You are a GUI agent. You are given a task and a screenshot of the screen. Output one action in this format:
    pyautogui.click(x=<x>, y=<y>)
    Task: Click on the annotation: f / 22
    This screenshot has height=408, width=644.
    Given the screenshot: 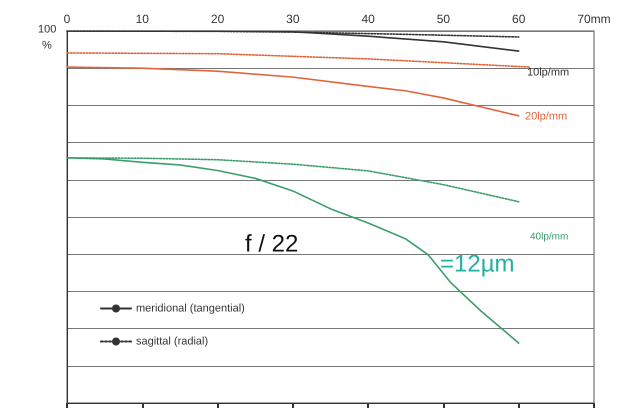 What is the action you would take?
    pyautogui.click(x=271, y=244)
    